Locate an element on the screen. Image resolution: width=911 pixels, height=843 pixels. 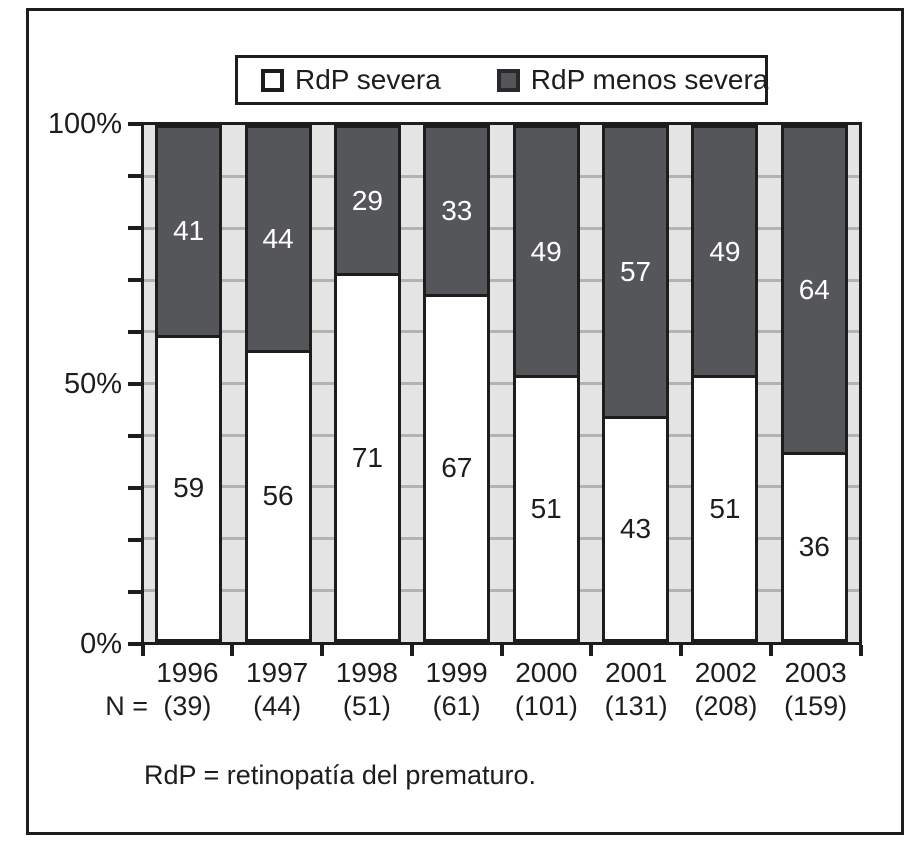
segment-severa-1997: 56 is located at coordinates (278, 496).